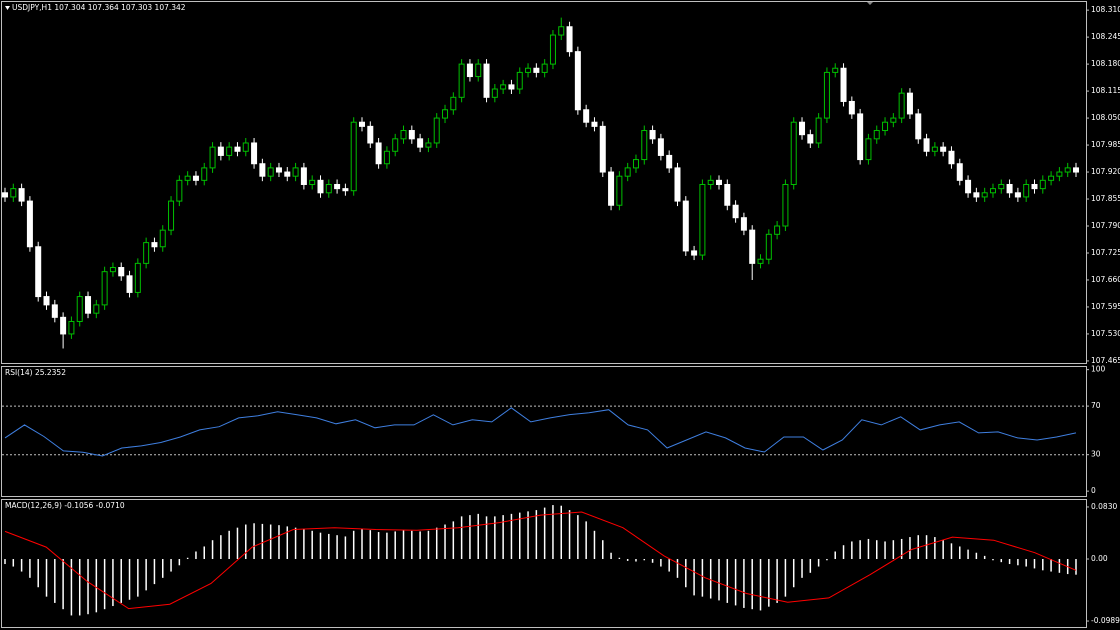 The image size is (1120, 630). Describe the element at coordinates (1105, 620) in the screenshot. I see `y-tick-label: -0.0989` at that location.